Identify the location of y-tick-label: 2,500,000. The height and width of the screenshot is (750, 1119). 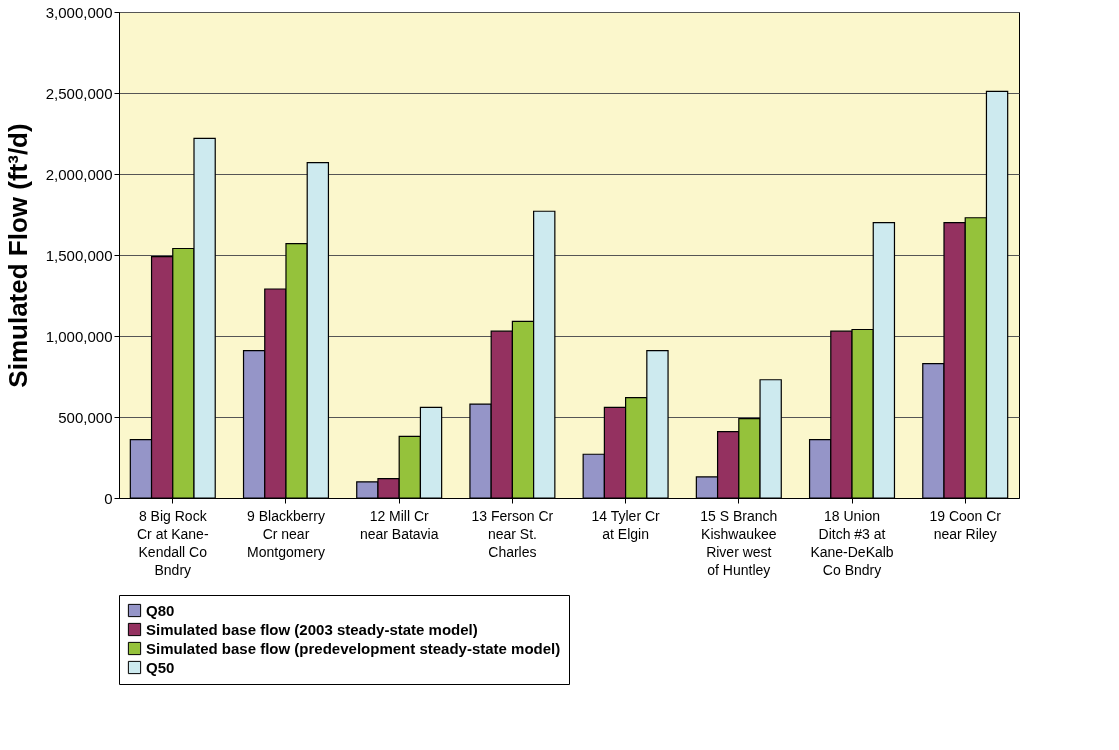
(79, 93).